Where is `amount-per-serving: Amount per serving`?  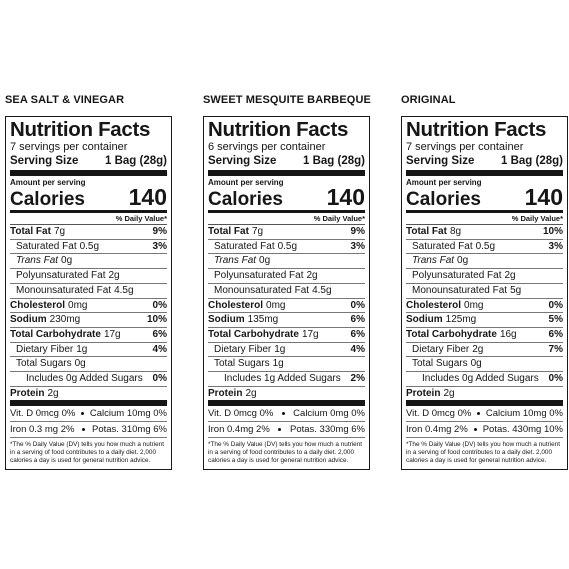
amount-per-serving: Amount per serving is located at coordinates (444, 182).